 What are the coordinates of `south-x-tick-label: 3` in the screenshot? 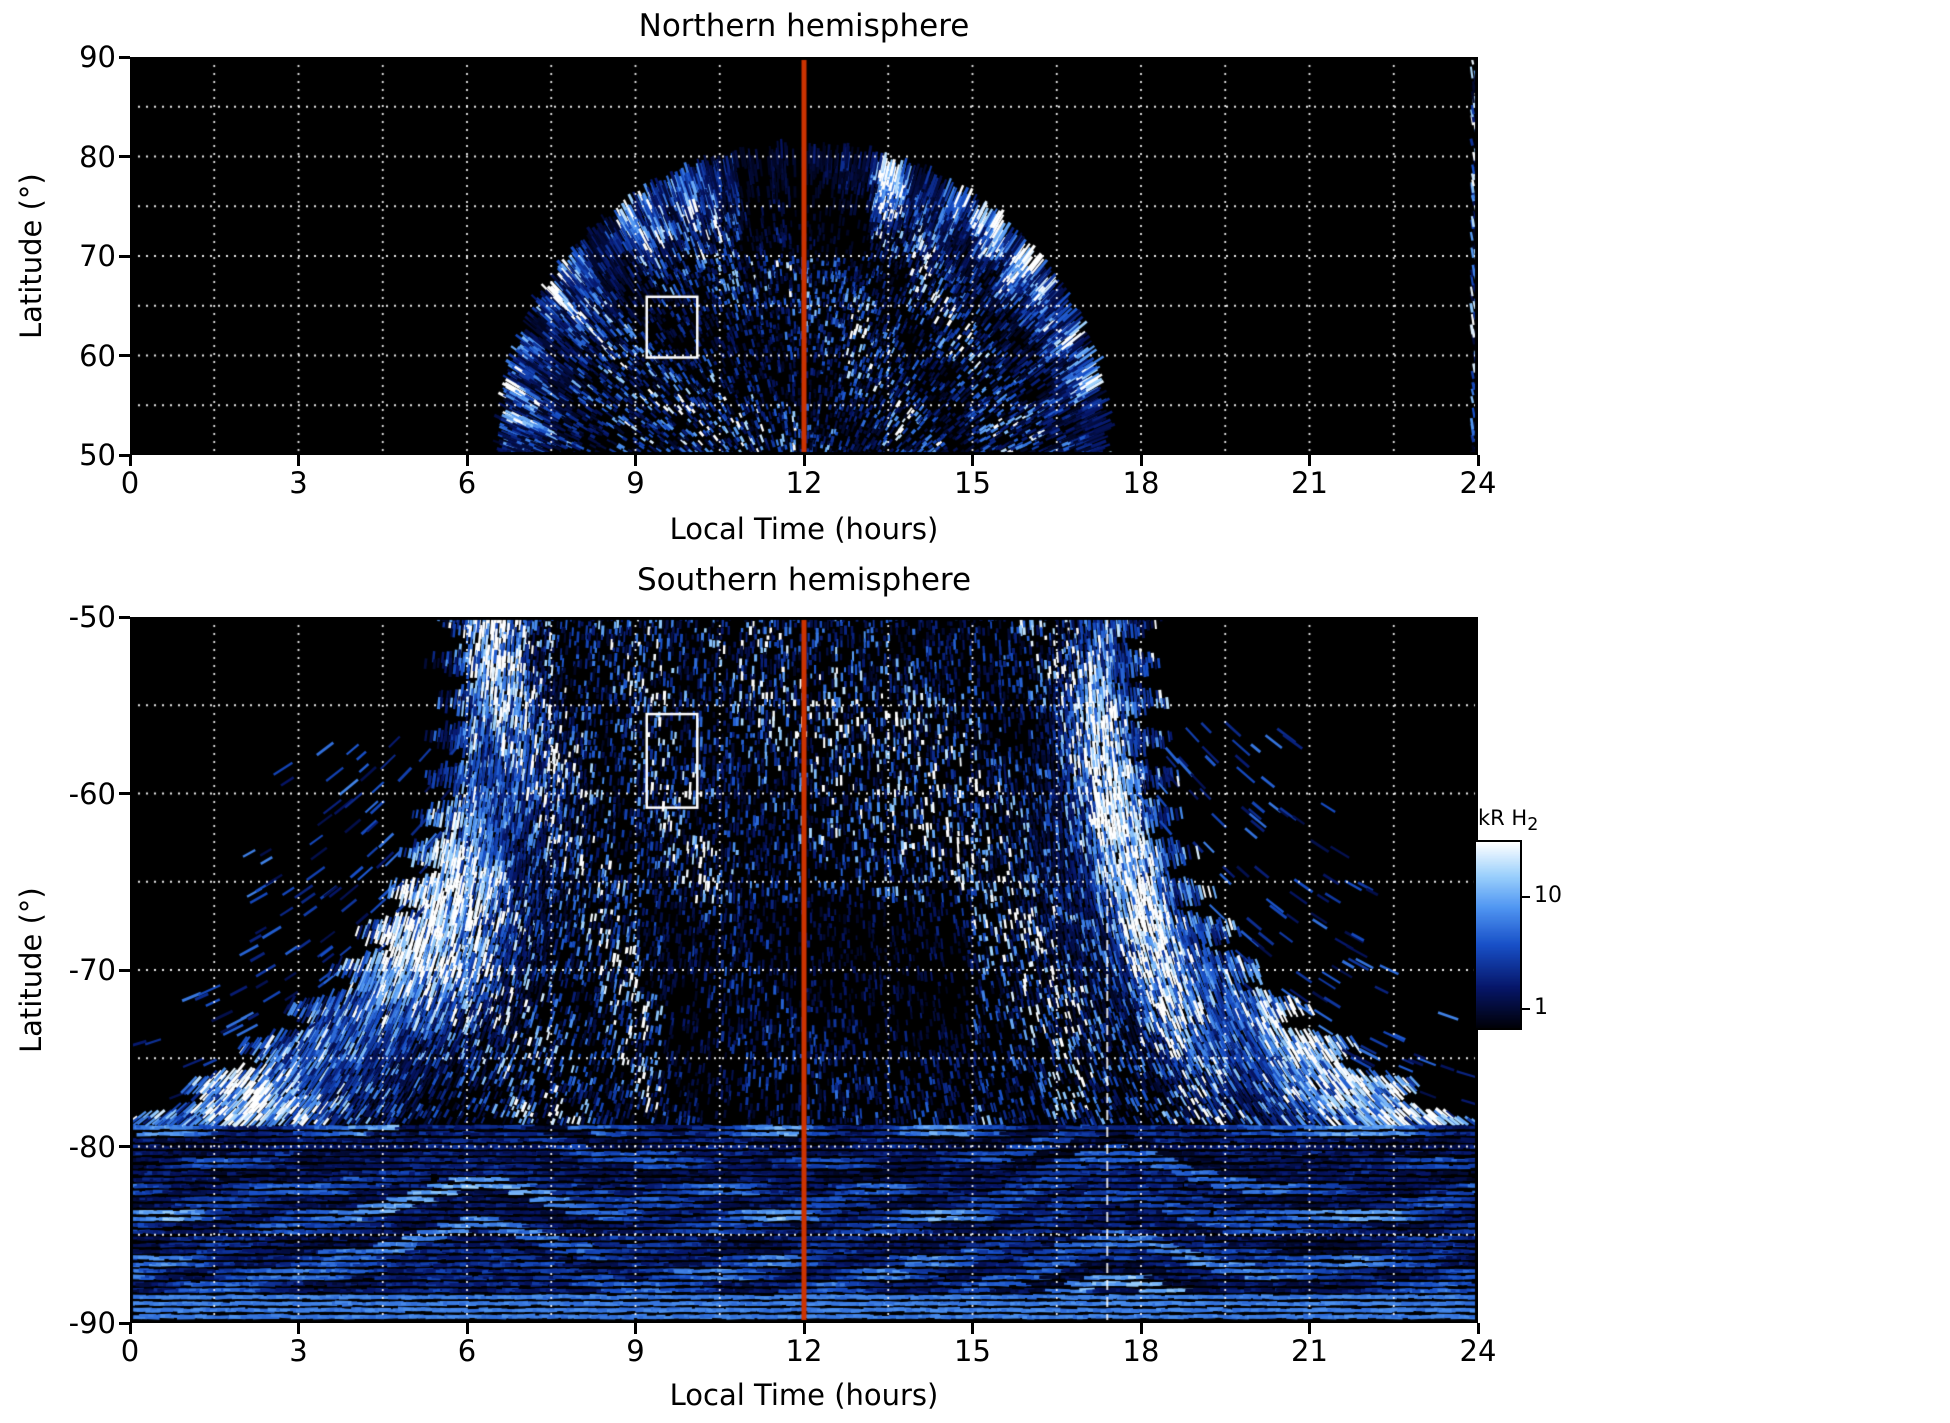 It's located at (298, 1351).